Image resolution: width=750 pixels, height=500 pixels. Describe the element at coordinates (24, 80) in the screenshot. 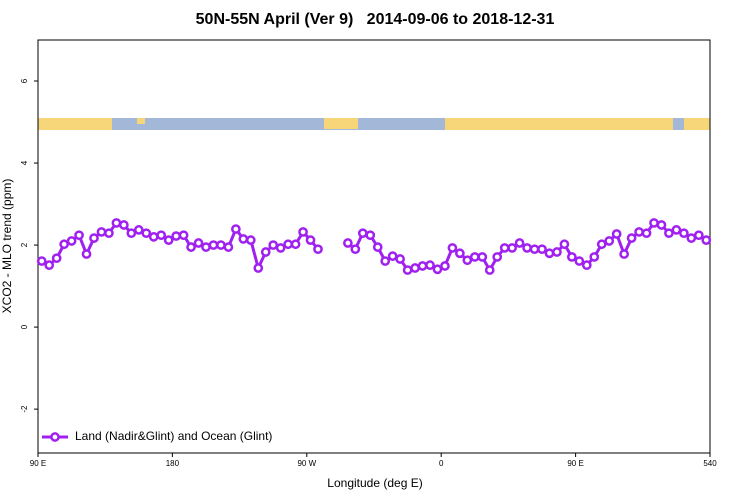

I see `y-tick-label: 6` at that location.